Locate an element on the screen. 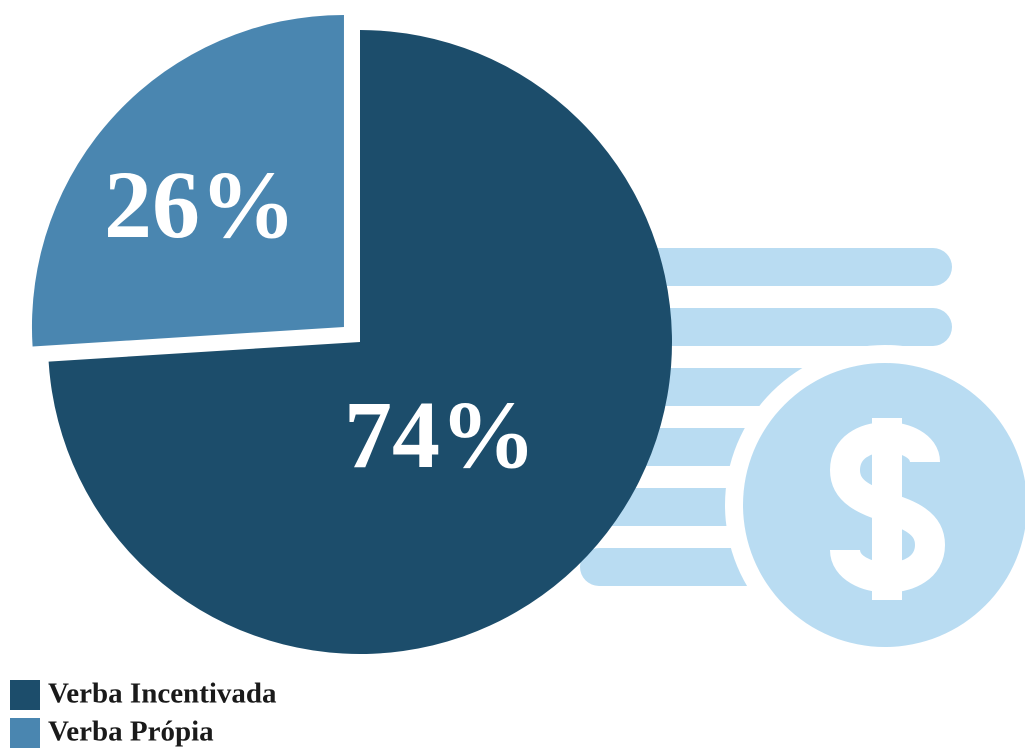  legend-label: Verba Incentivada is located at coordinates (162, 694).